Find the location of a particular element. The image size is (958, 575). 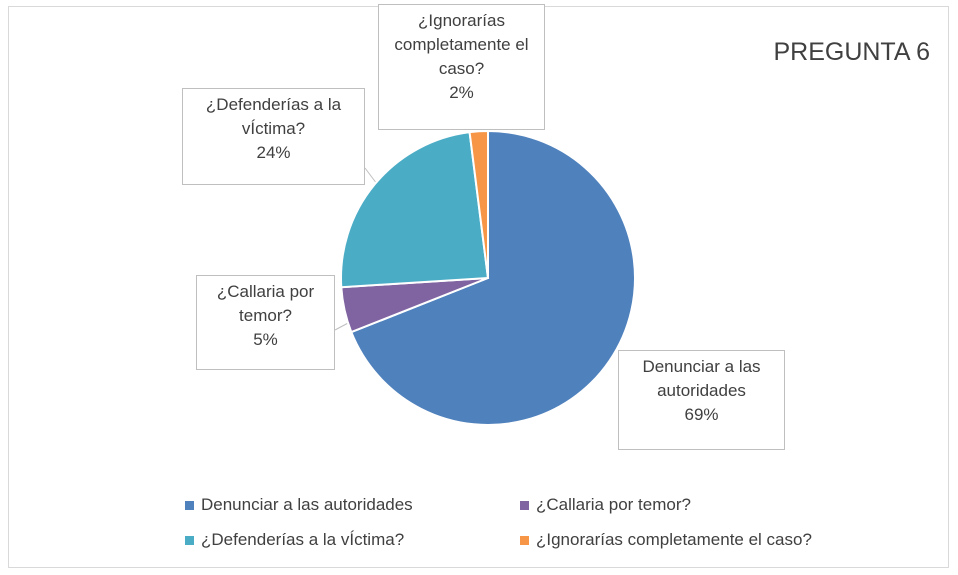

data-label-name: ¿Ignorarías completamente el caso? is located at coordinates (461, 44).